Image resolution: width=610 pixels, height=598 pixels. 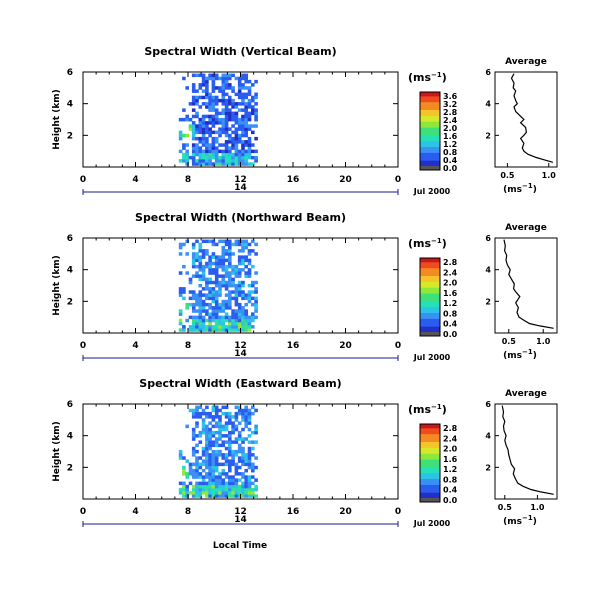 I want to click on colorbar-tick-label: 2.8, so click(x=450, y=428).